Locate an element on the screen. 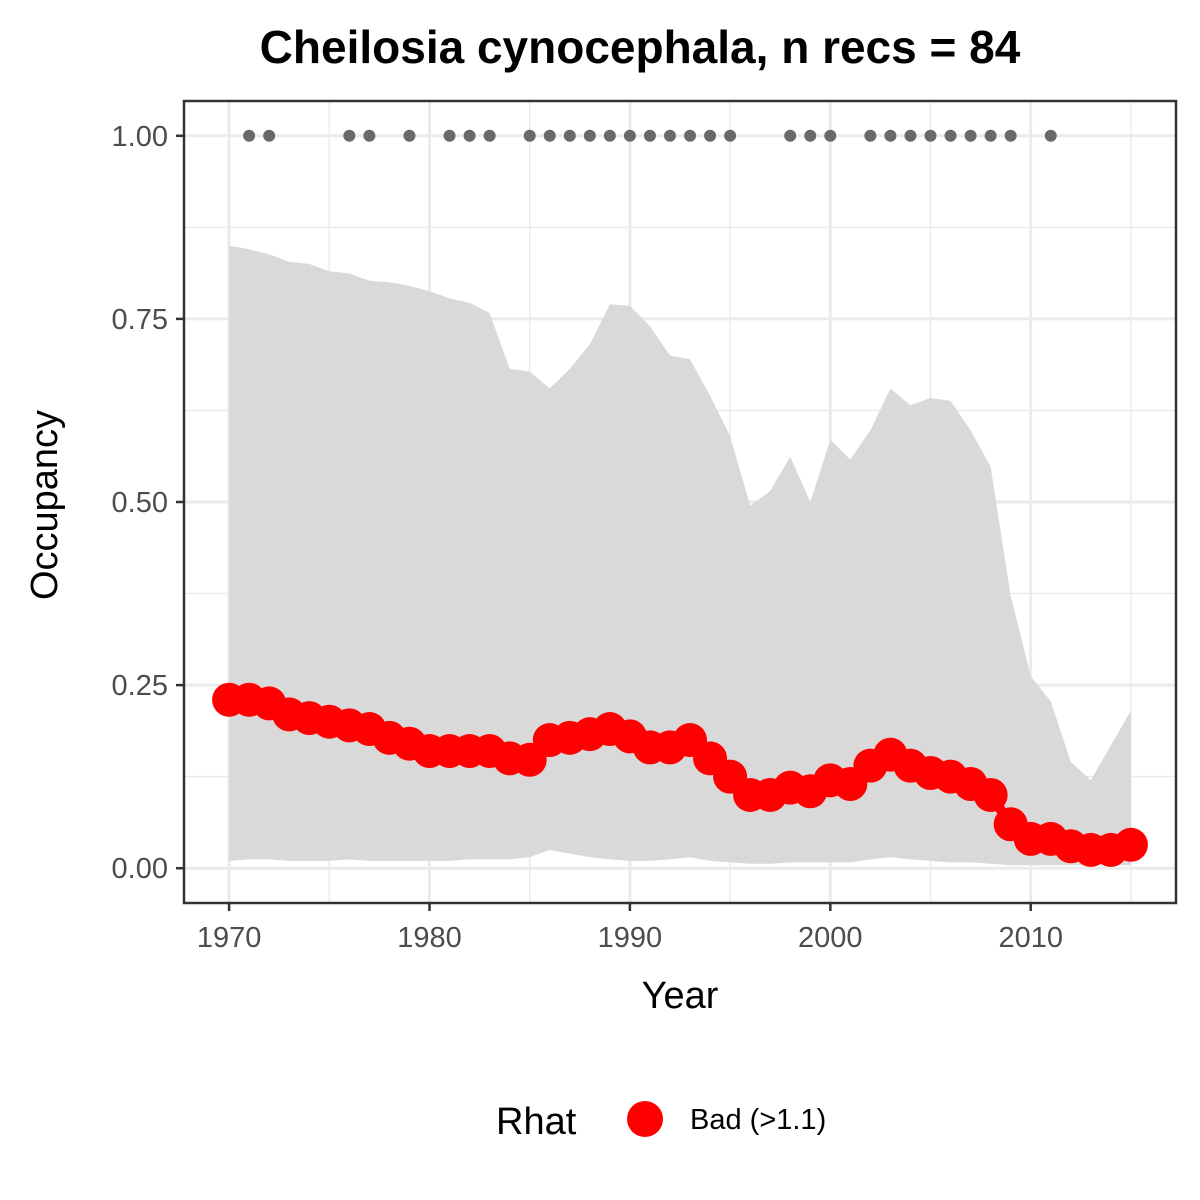  x-axis-title: Year is located at coordinates (680, 996).